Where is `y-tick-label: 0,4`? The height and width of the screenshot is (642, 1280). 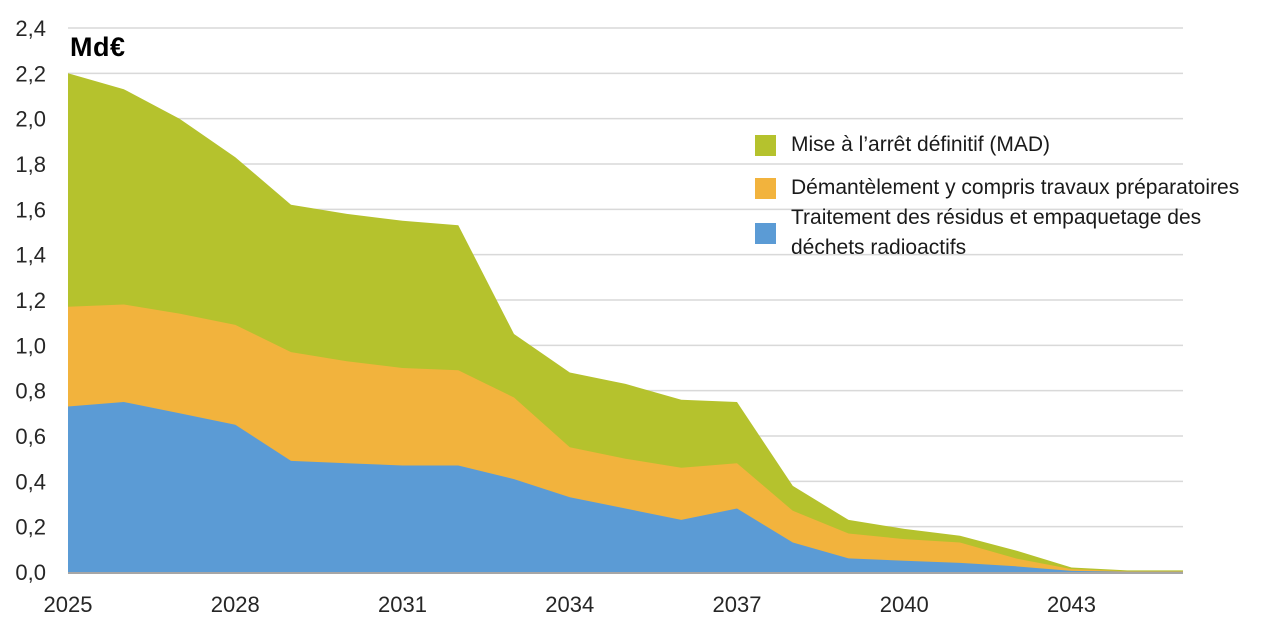
y-tick-label: 0,4 is located at coordinates (30, 481).